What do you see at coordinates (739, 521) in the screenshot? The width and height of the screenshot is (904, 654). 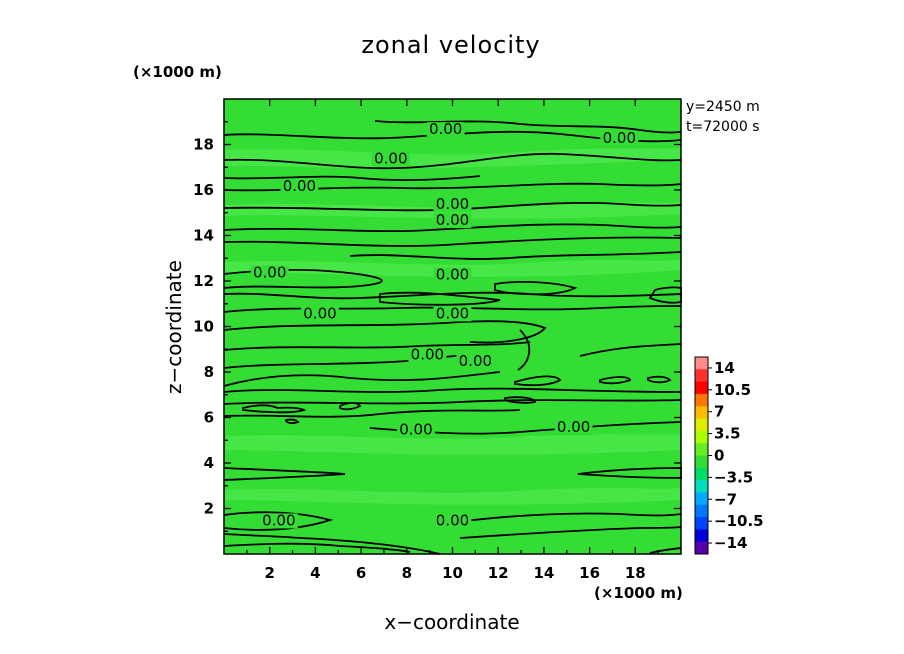 I see `colorbar-label: −10.5` at bounding box center [739, 521].